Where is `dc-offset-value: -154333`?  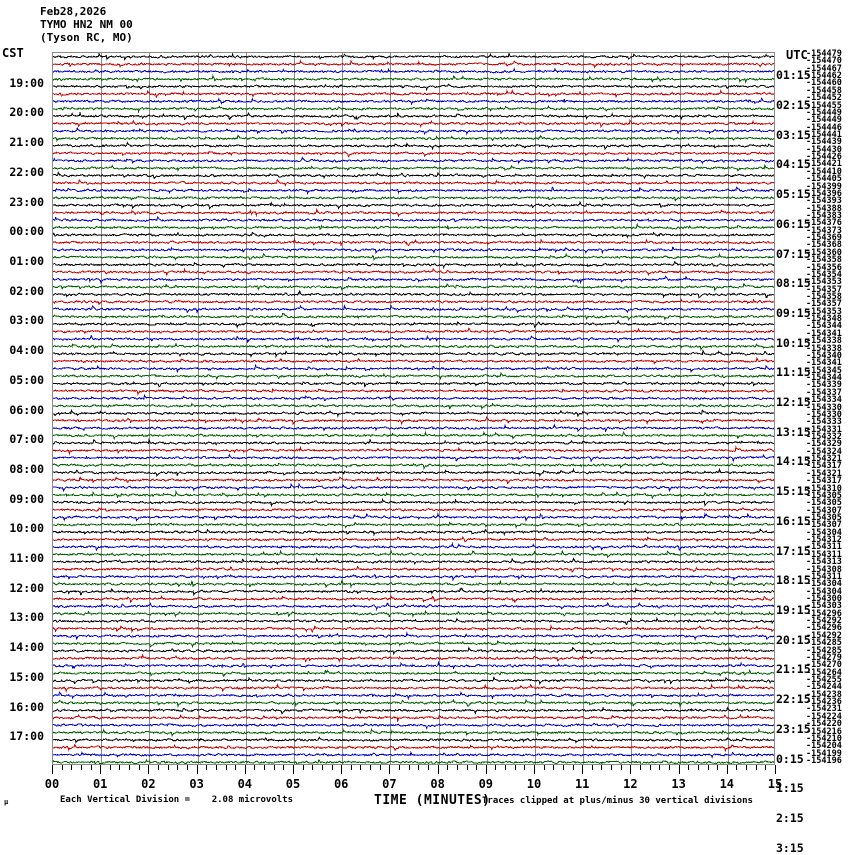
dc-offset-value: -154333 is located at coordinates (824, 422).